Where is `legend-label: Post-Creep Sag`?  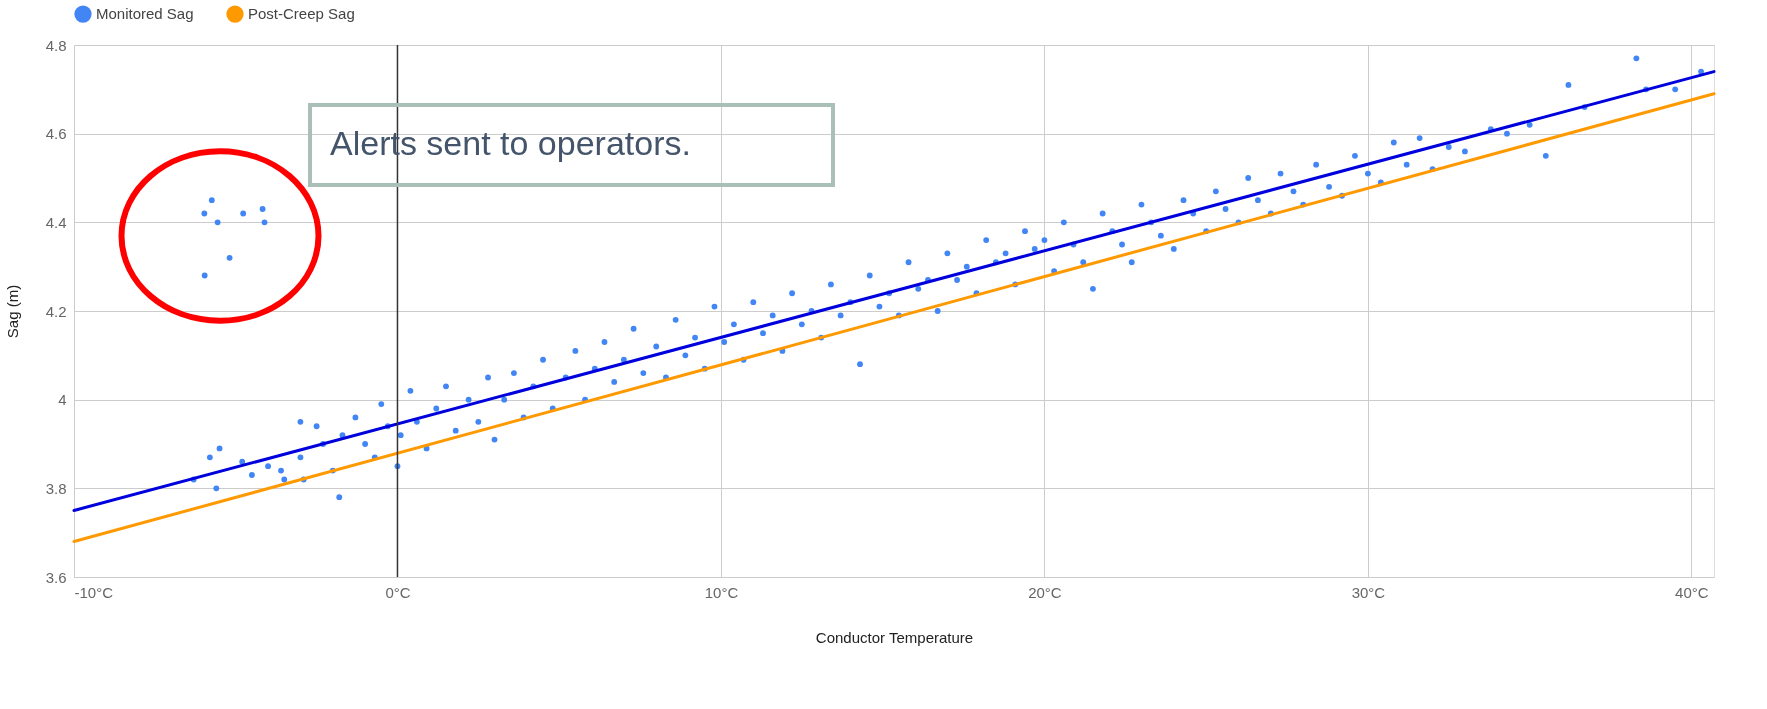
legend-label: Post-Creep Sag is located at coordinates (301, 14).